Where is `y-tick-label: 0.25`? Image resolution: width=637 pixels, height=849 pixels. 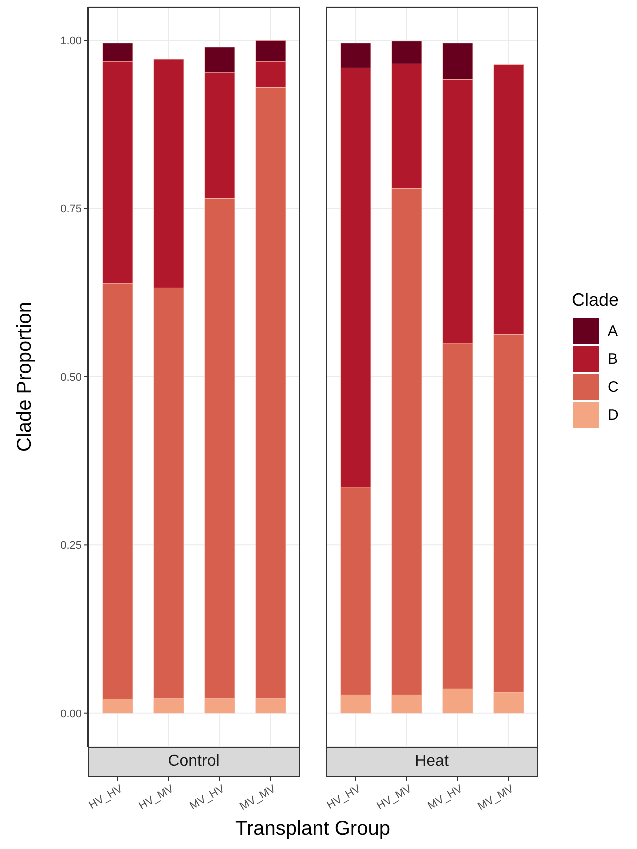
y-tick-label: 0.25 is located at coordinates (71, 546).